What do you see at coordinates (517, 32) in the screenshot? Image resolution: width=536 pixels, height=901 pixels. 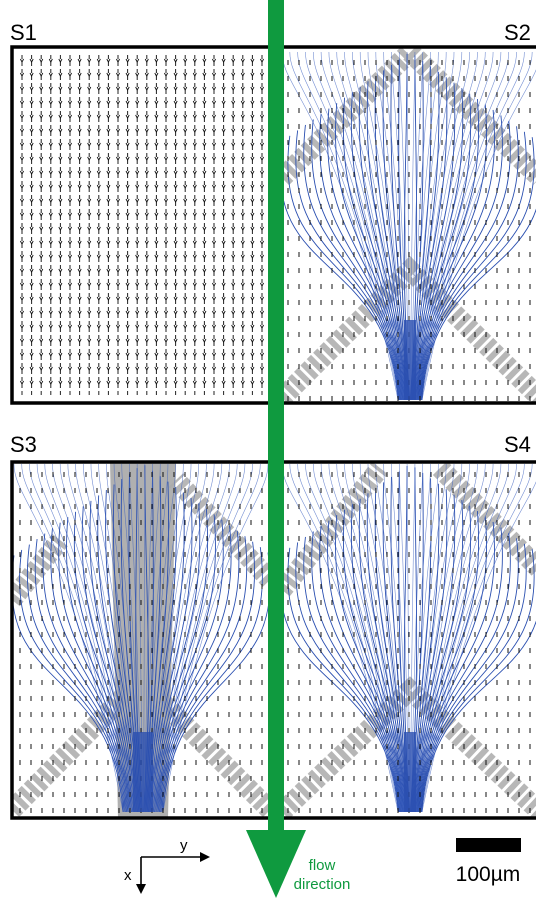 I see `panel-label: S2` at bounding box center [517, 32].